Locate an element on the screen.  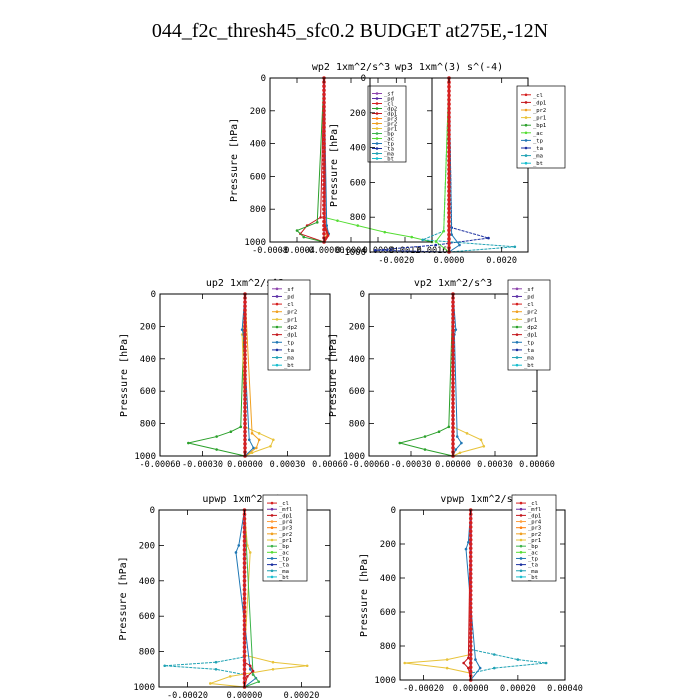
x-tick-label: 0.00030 is located at coordinates (288, 465).